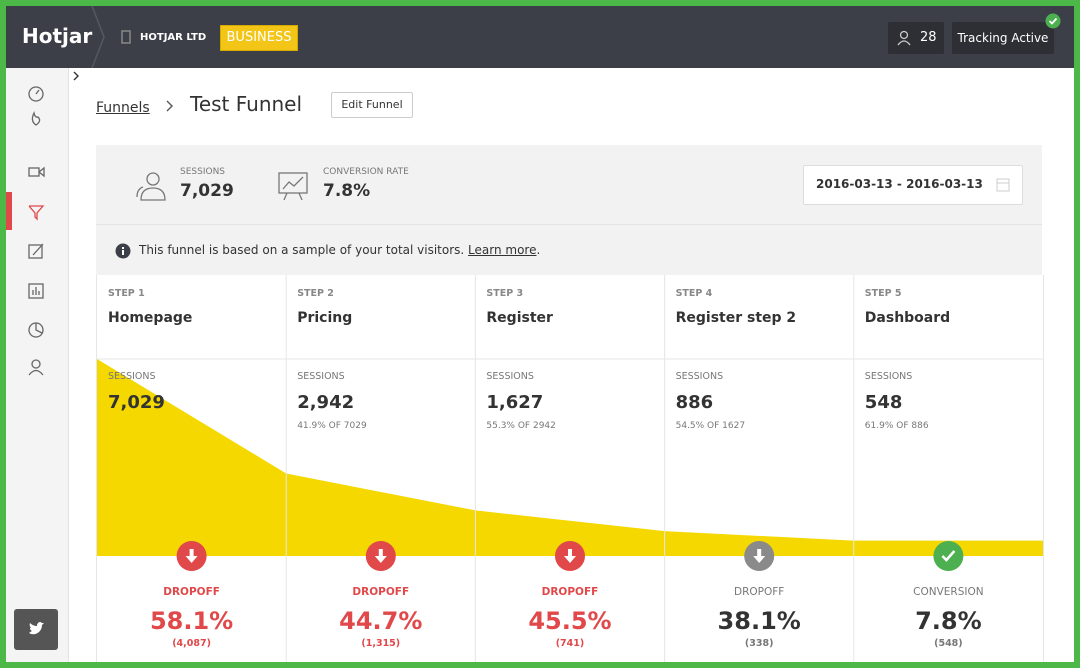 The image size is (1080, 668). What do you see at coordinates (126, 293) in the screenshot?
I see `step-number: STEP 1` at bounding box center [126, 293].